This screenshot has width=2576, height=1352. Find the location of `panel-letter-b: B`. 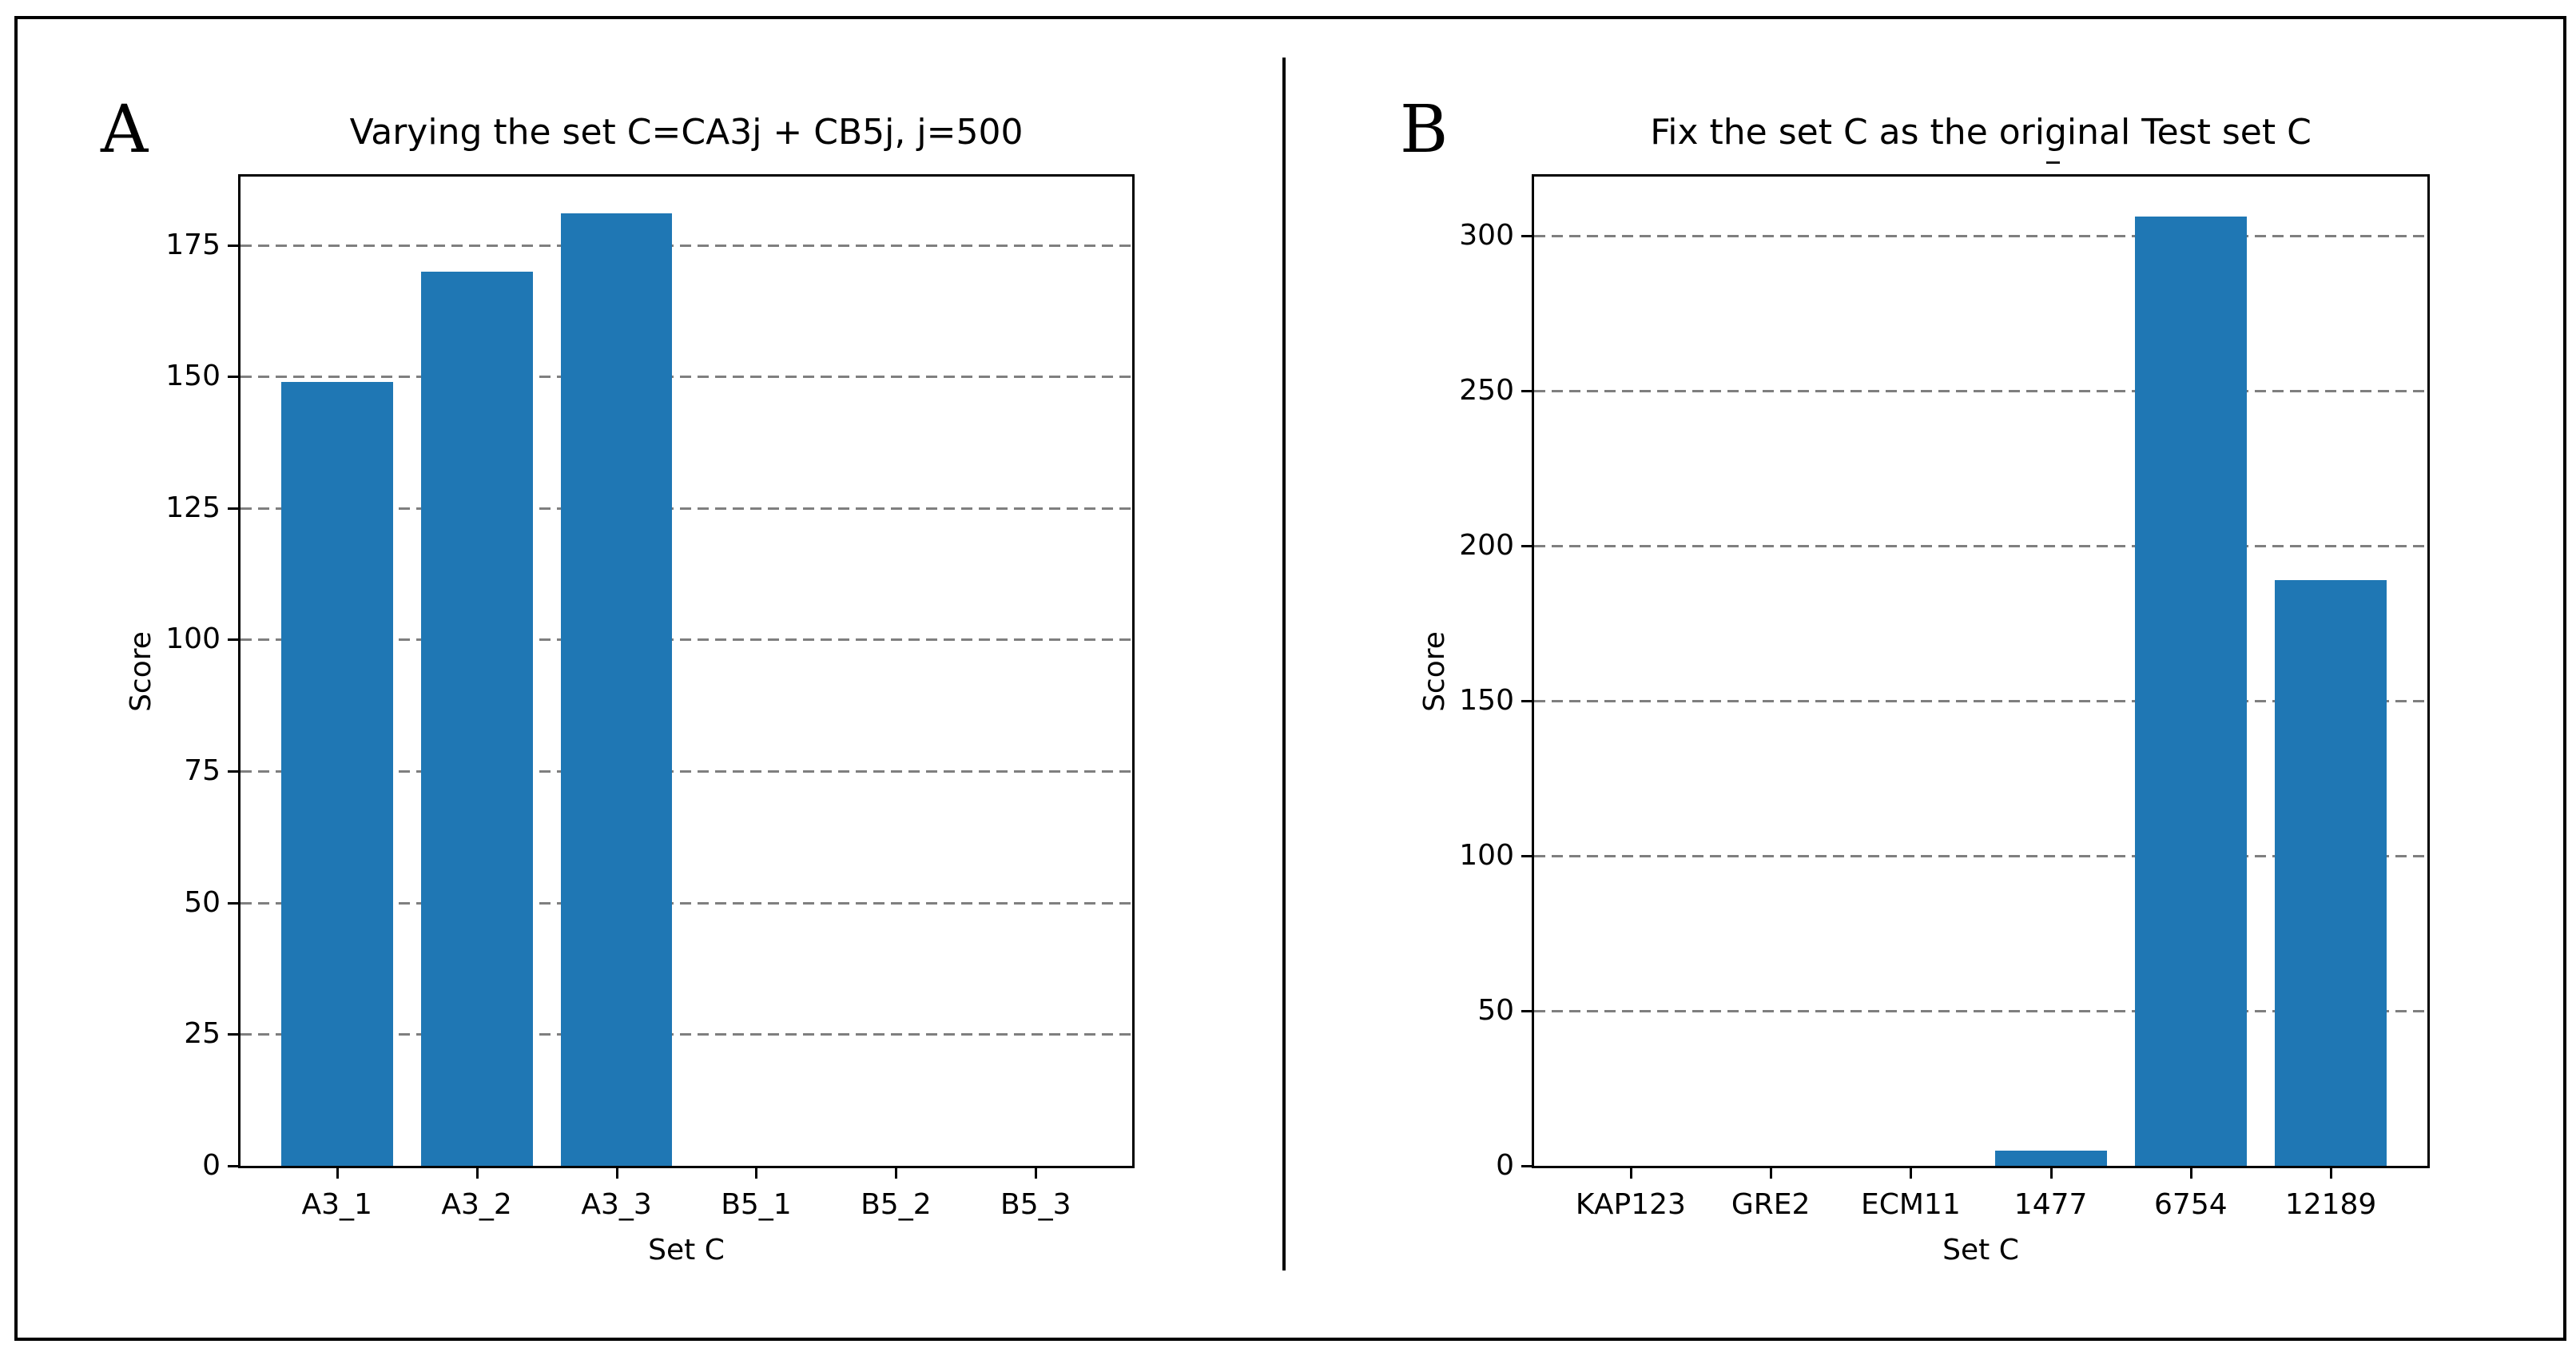

panel-letter-b: B is located at coordinates (1424, 130).